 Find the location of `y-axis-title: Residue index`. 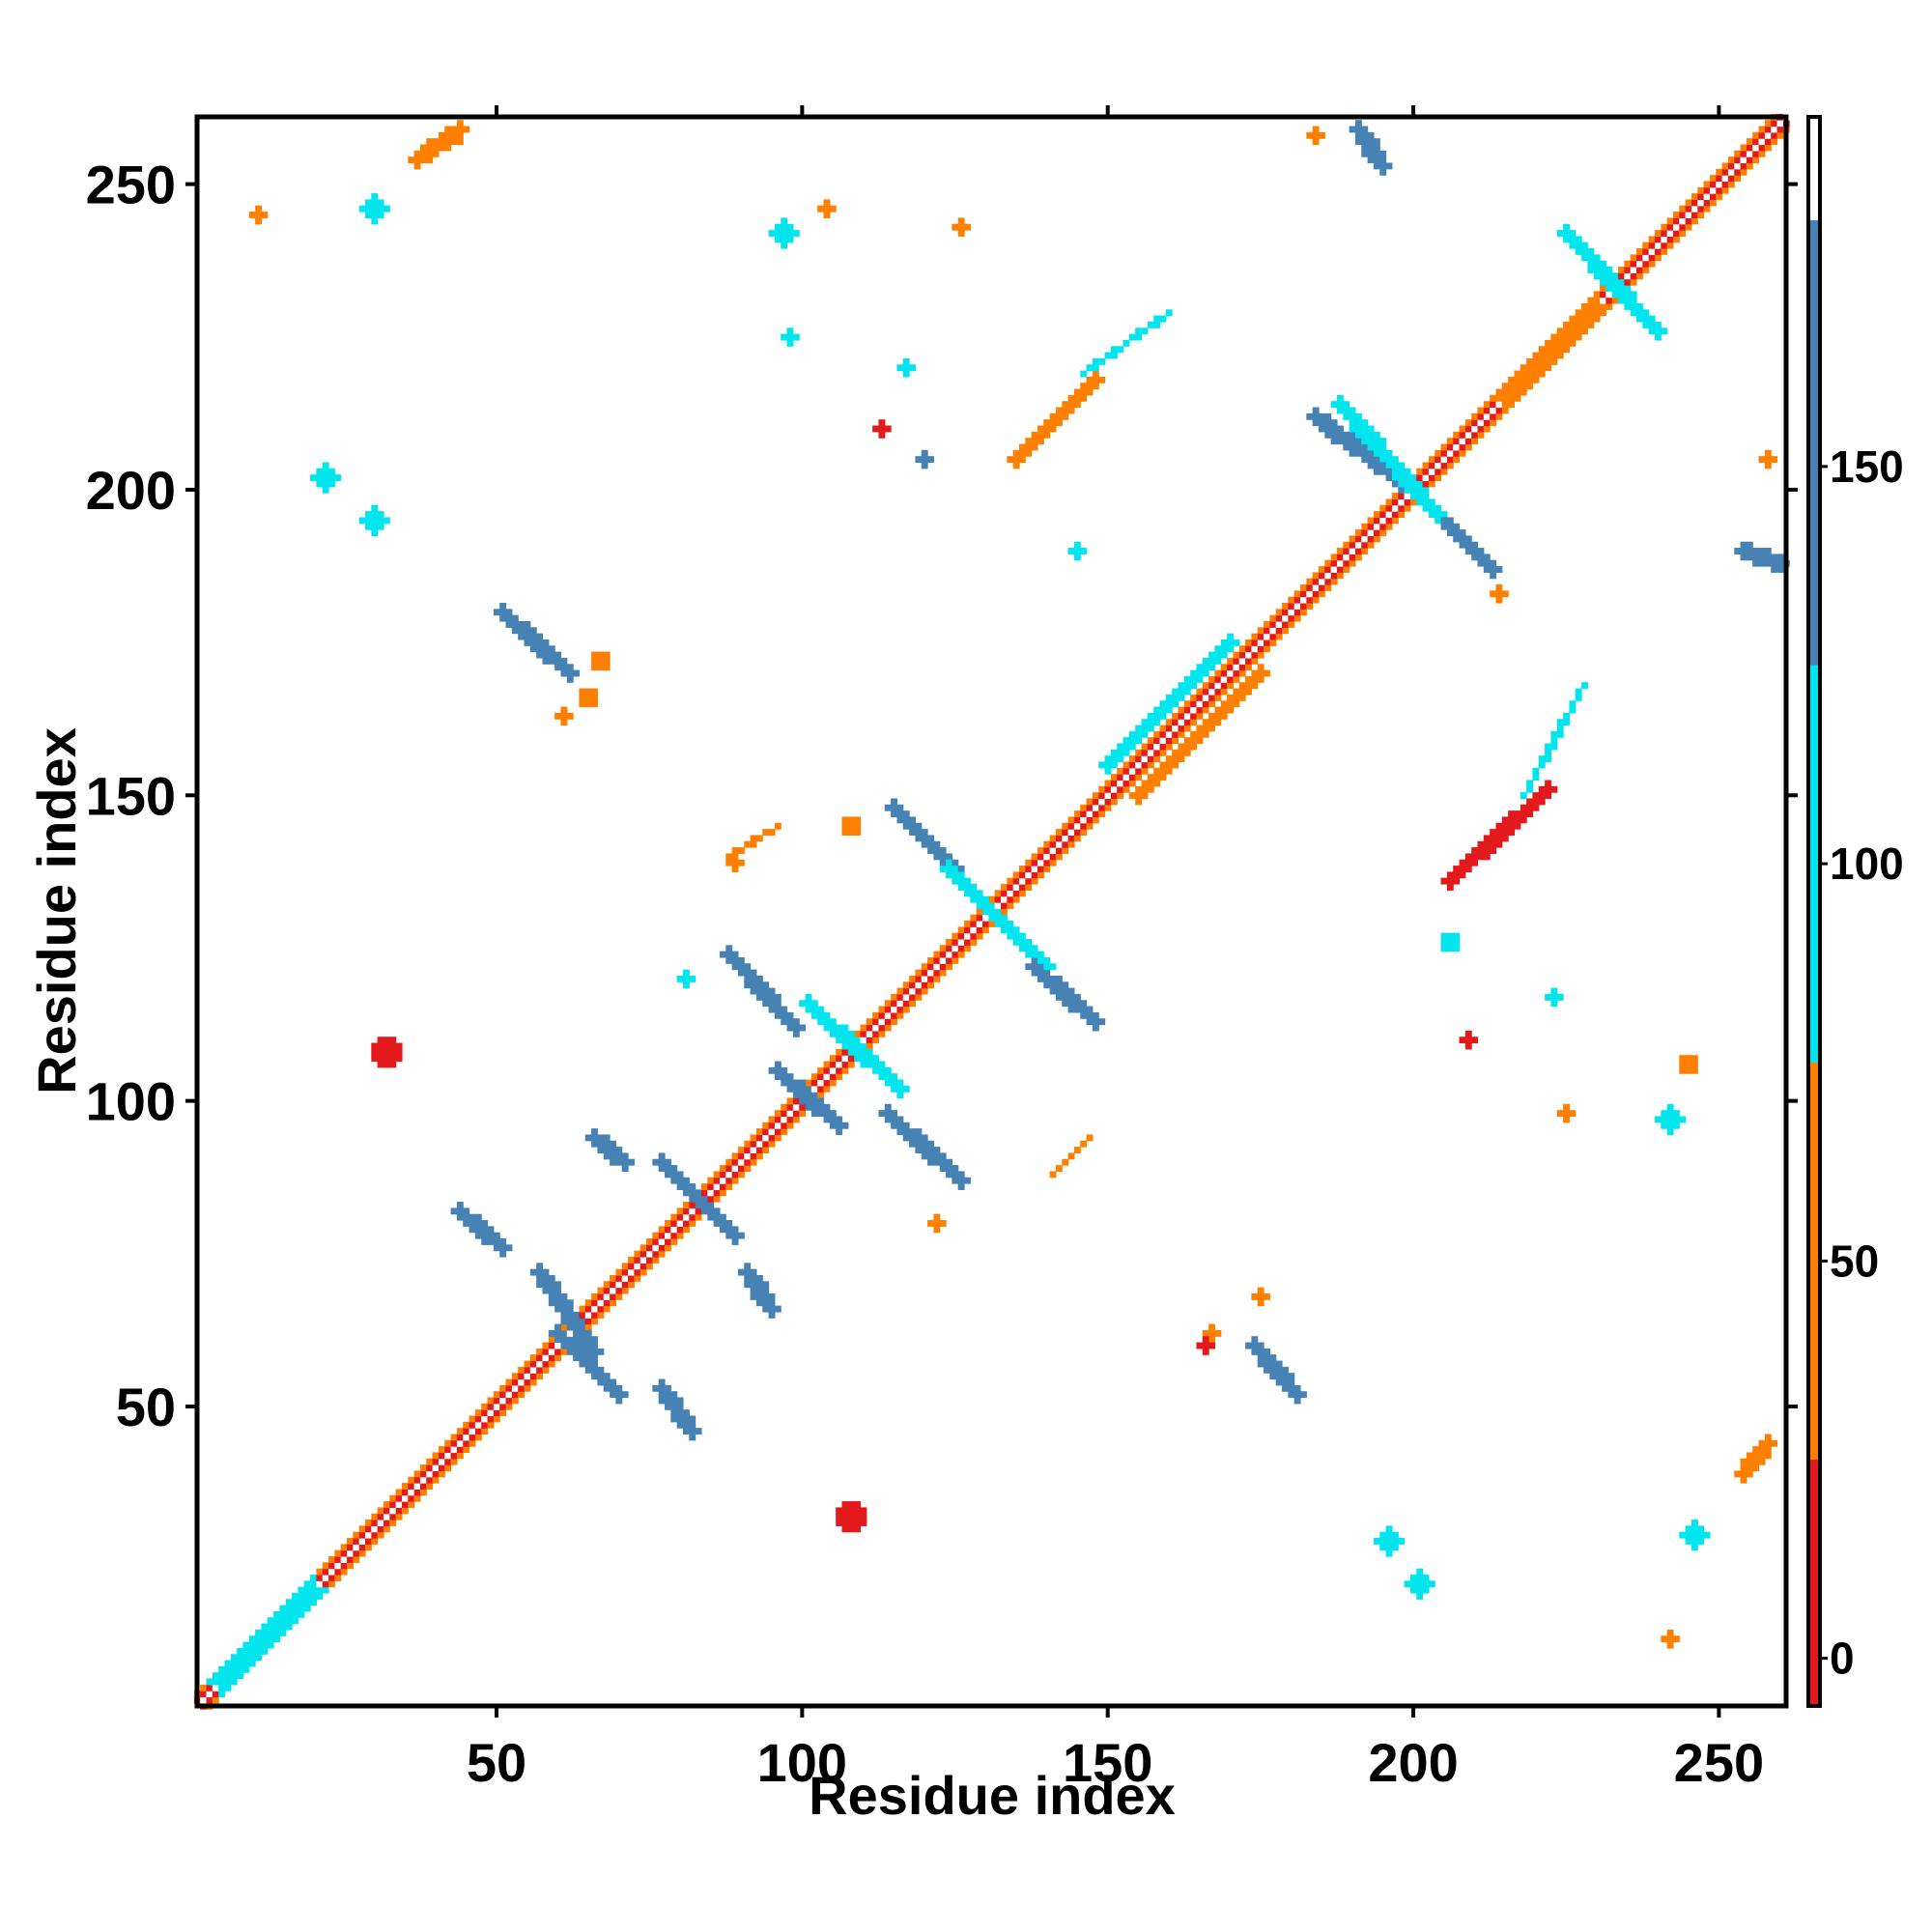

y-axis-title: Residue index is located at coordinates (56, 910).